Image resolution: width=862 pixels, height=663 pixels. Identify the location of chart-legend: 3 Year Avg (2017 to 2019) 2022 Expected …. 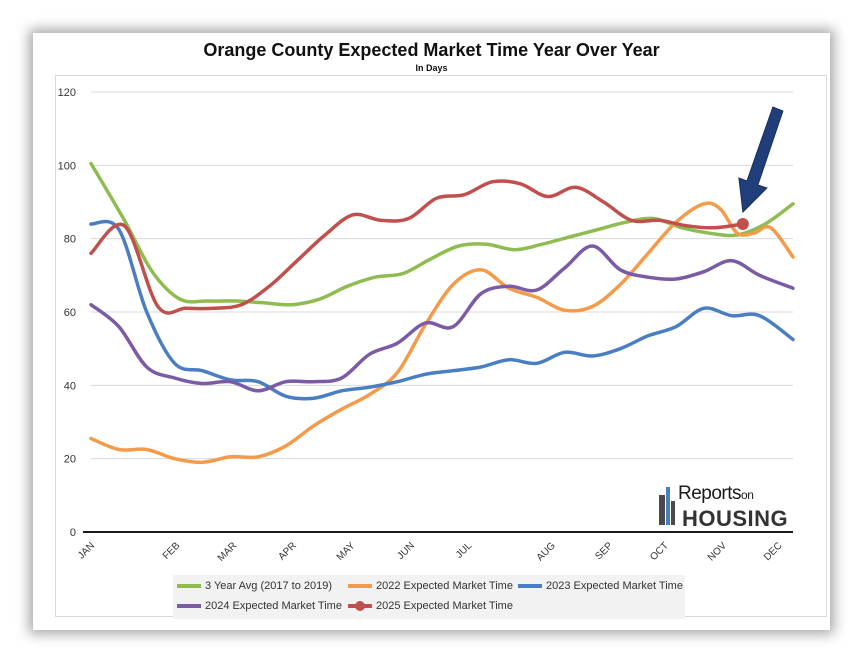
(429, 597).